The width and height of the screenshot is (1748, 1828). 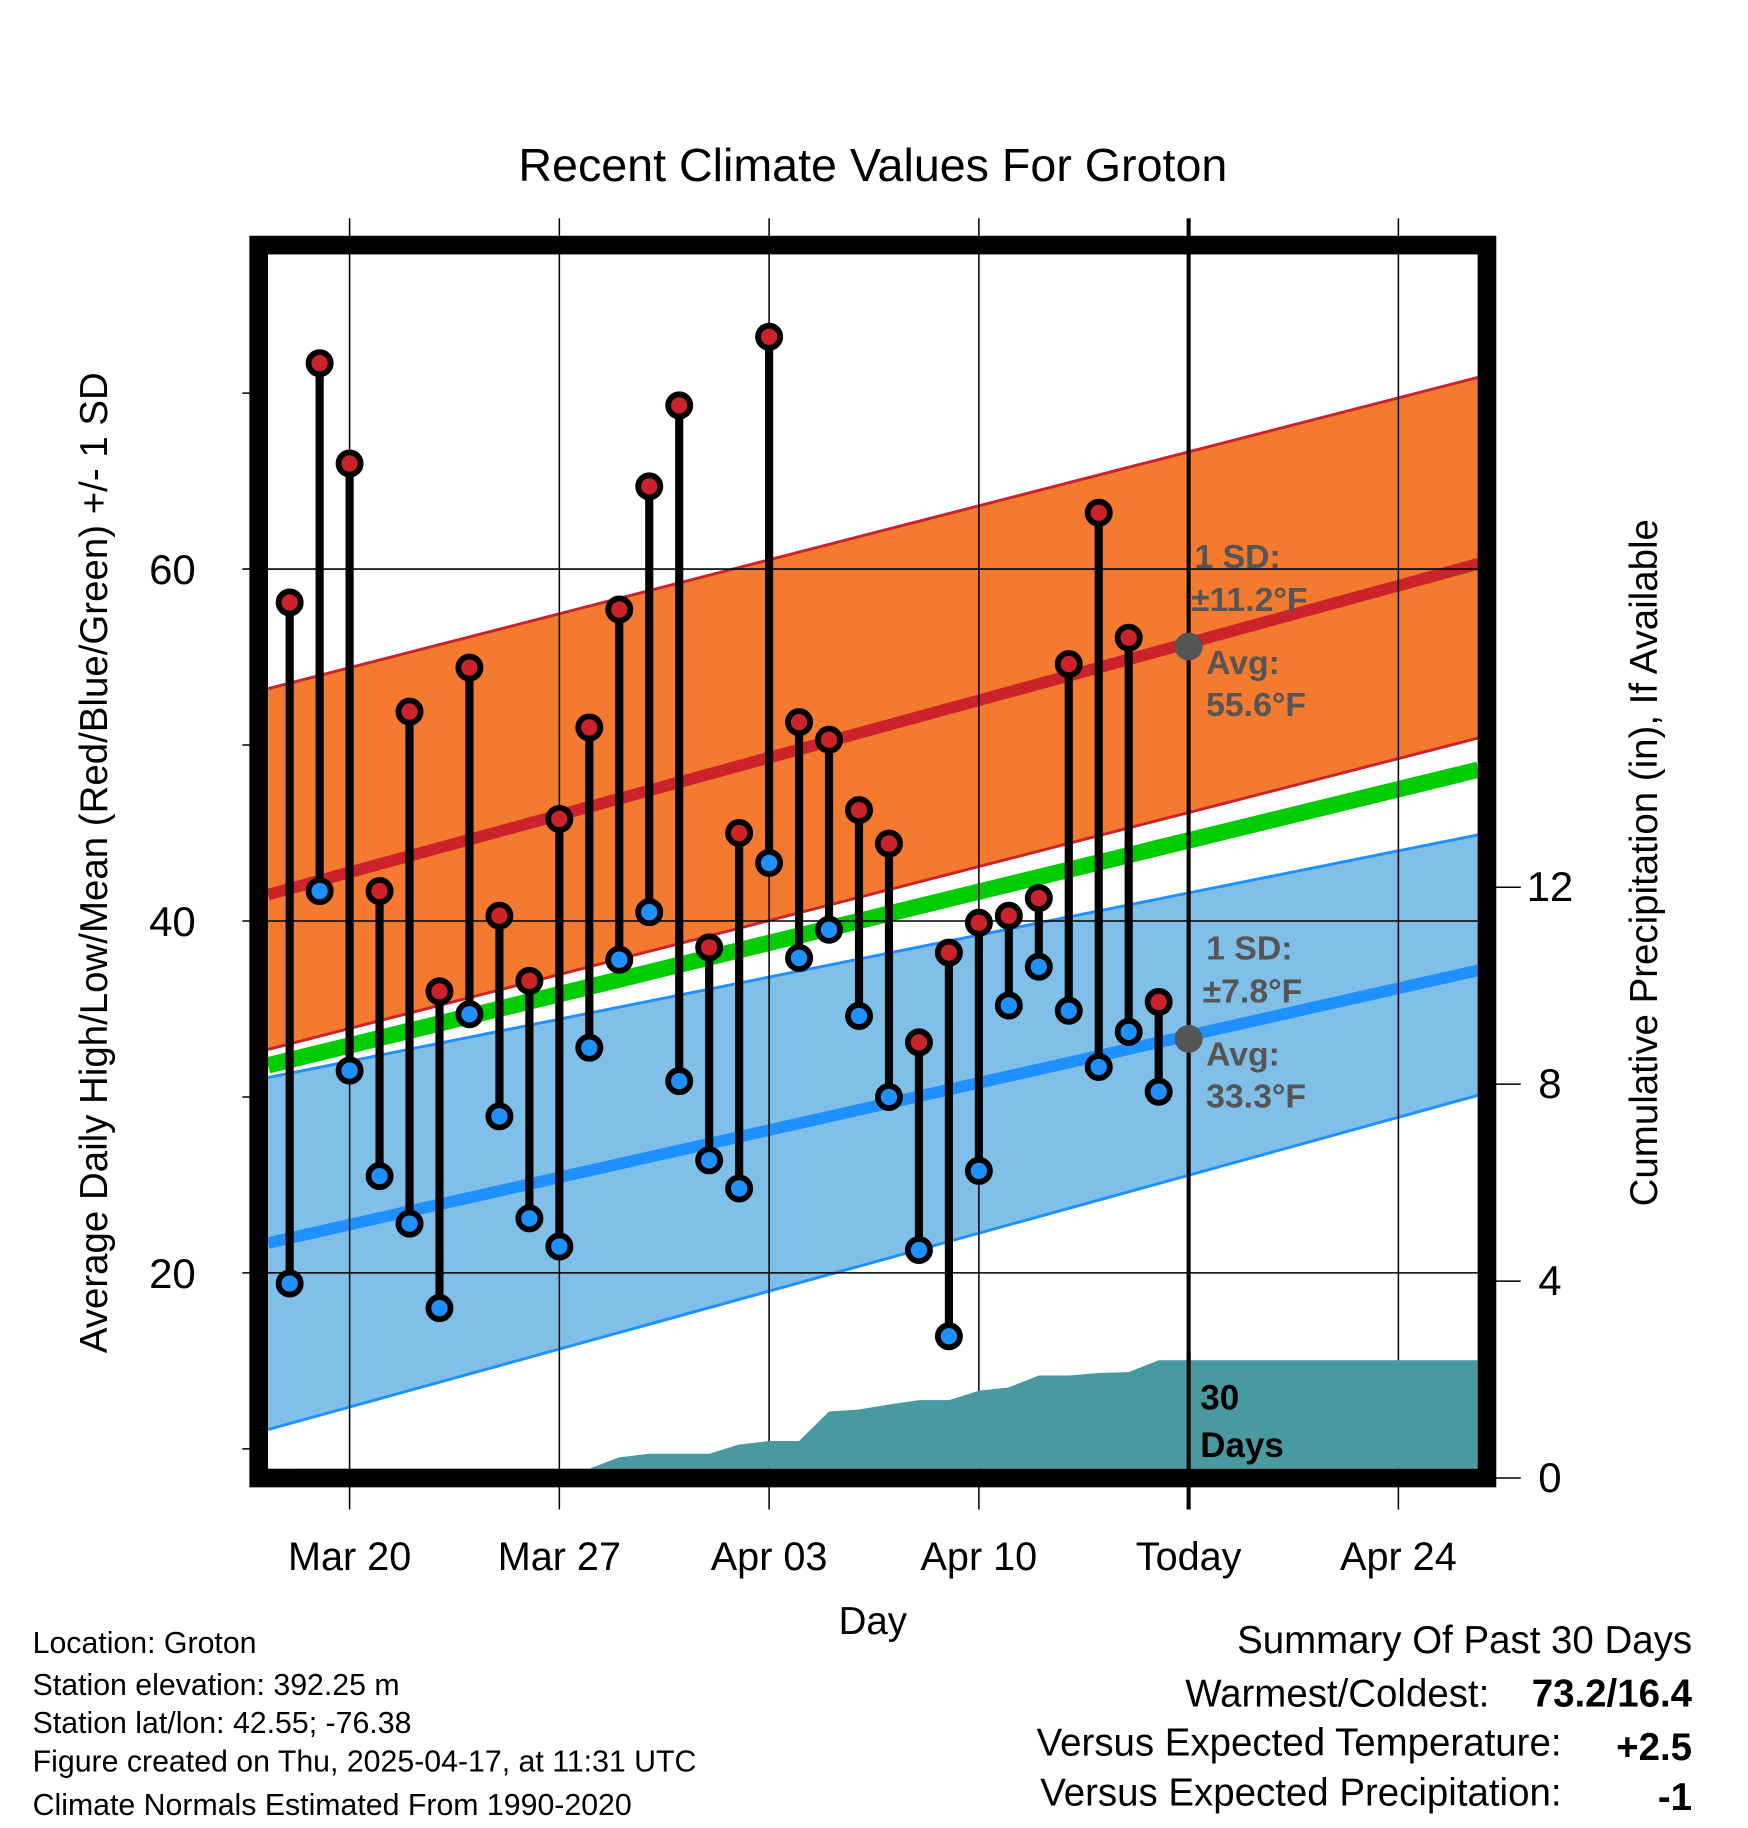 What do you see at coordinates (1237, 557) in the screenshot?
I see `high-sd-label: 1 SD:` at bounding box center [1237, 557].